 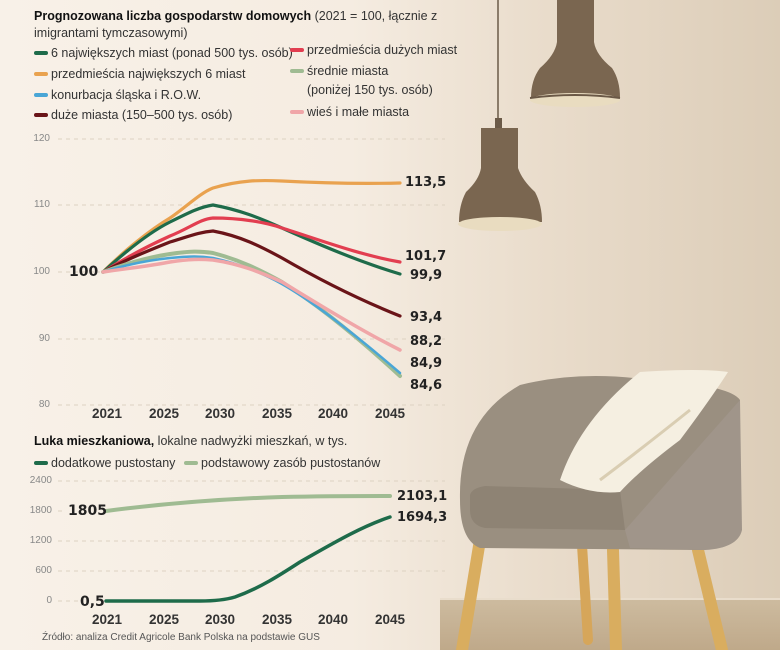 What do you see at coordinates (348, 71) in the screenshot?
I see `legend-label: średnie miasta` at bounding box center [348, 71].